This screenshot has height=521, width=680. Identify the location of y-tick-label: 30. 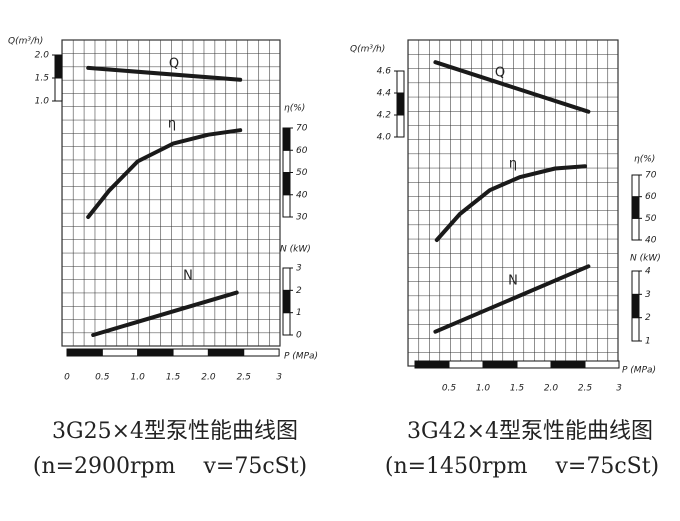
(302, 218).